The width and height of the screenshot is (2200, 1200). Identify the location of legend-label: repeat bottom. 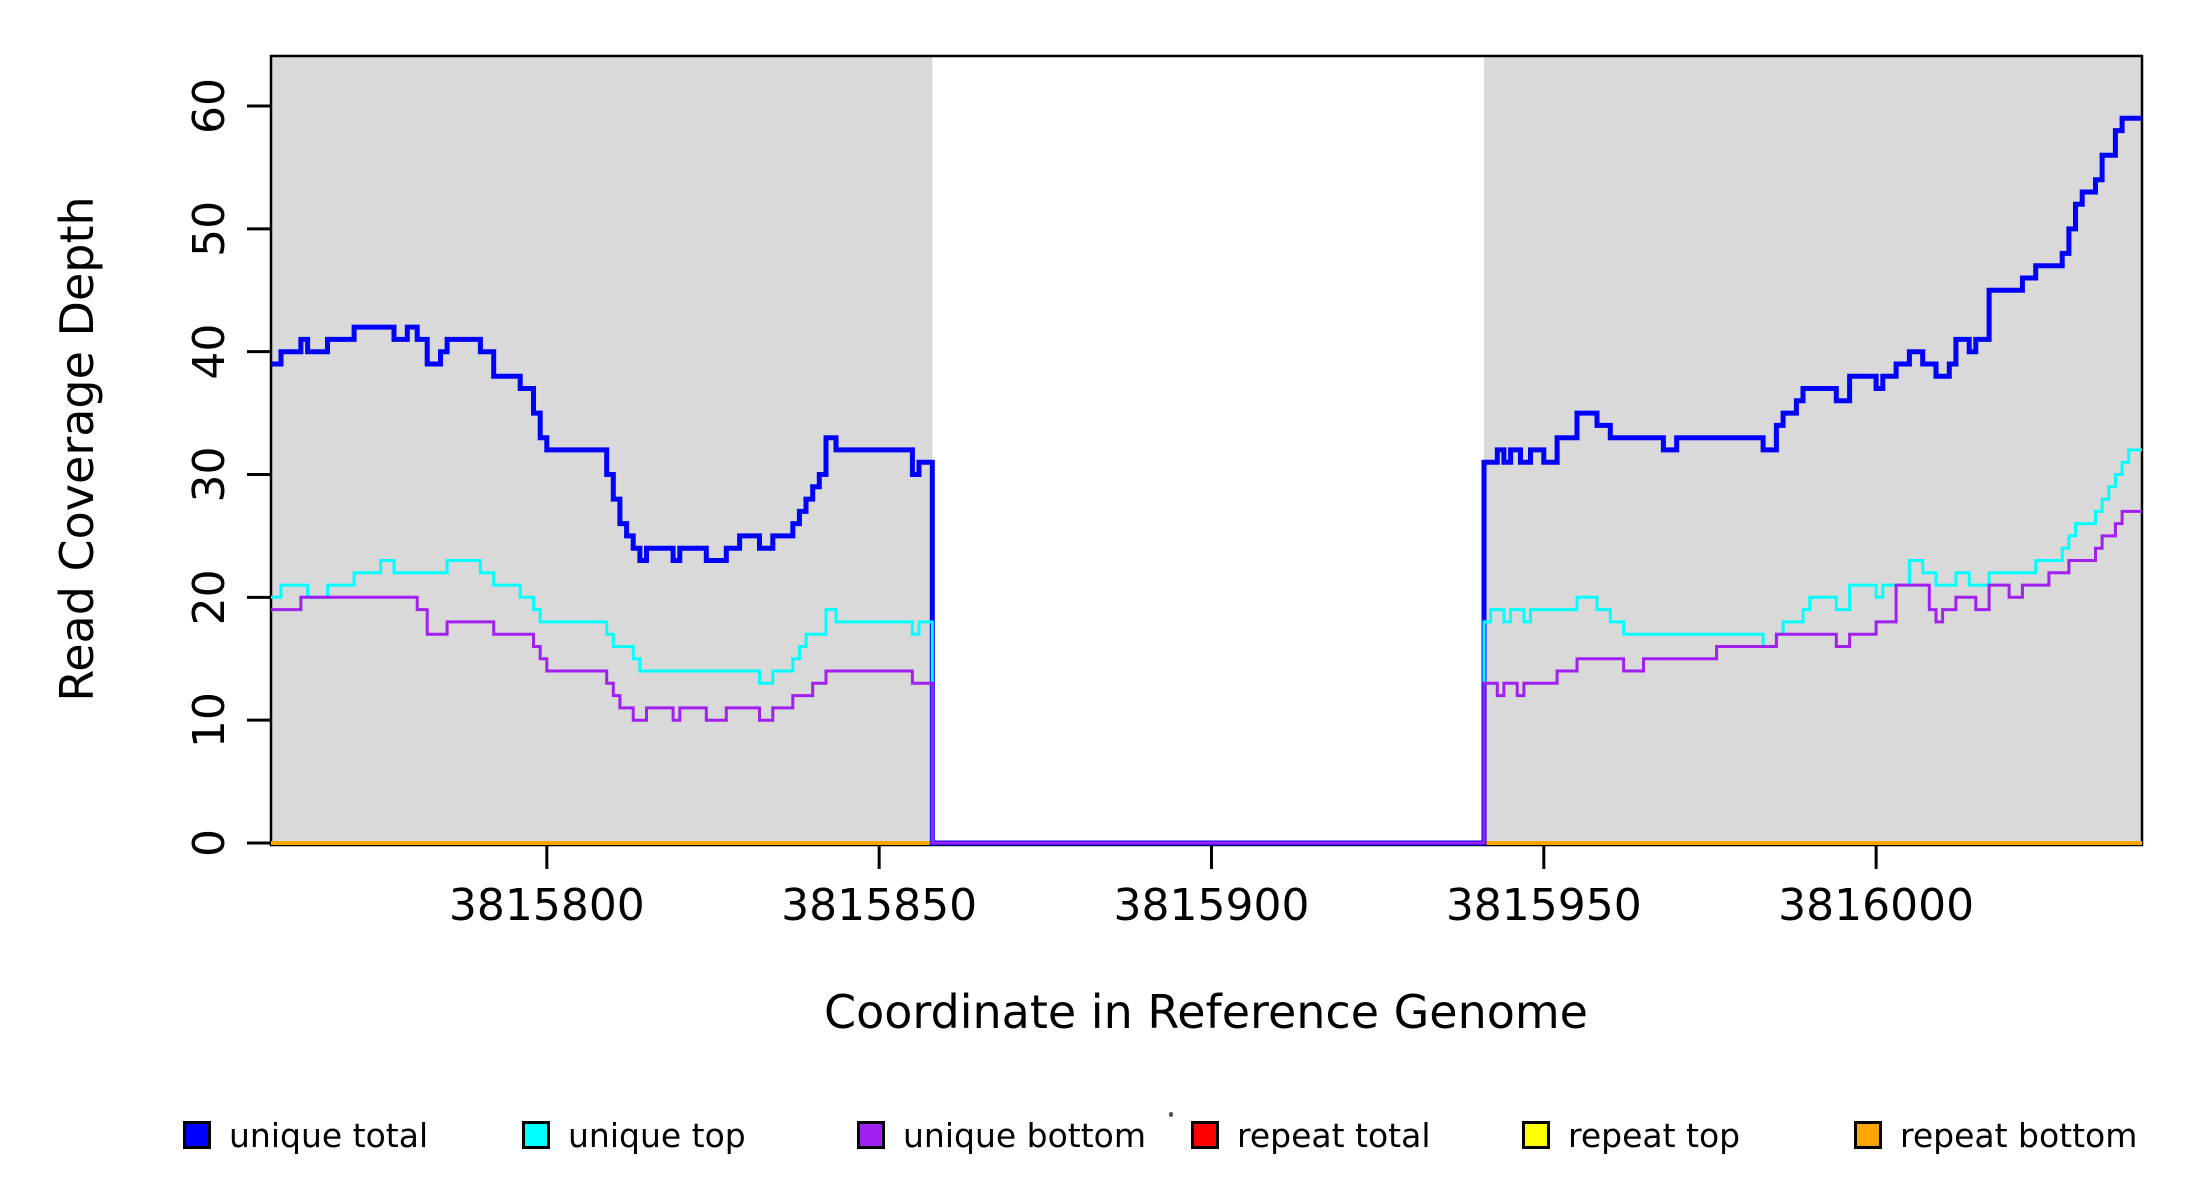
(2019, 1135).